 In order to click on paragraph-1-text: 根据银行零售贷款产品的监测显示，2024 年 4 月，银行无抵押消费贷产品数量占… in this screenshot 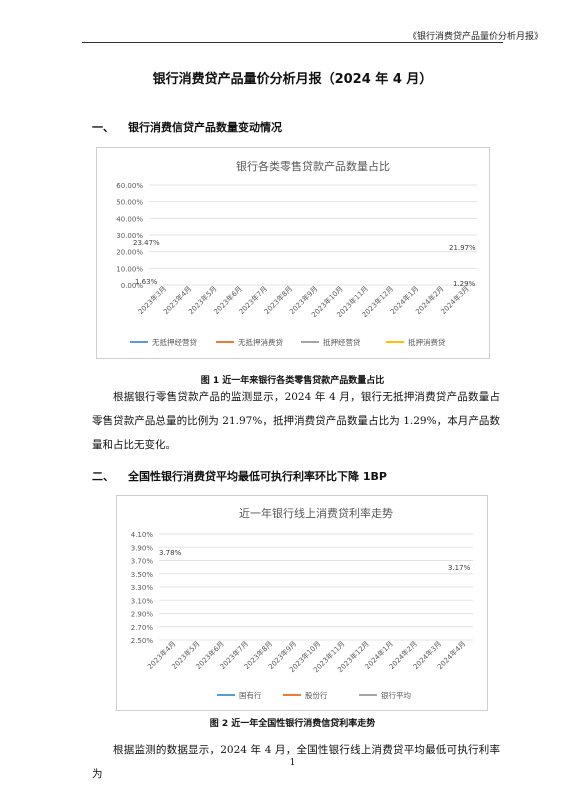, I will do `click(296, 421)`.